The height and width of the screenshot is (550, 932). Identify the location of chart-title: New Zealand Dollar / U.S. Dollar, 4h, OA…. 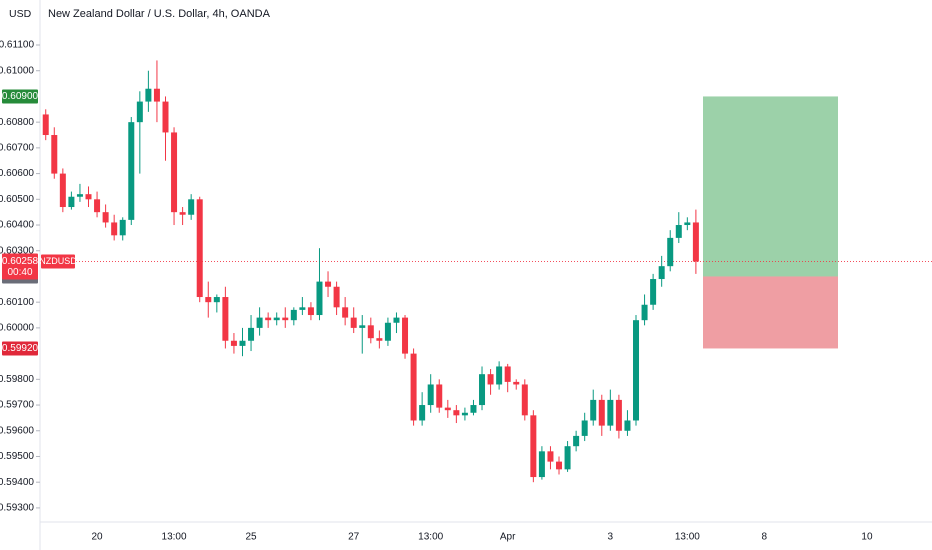
(159, 14).